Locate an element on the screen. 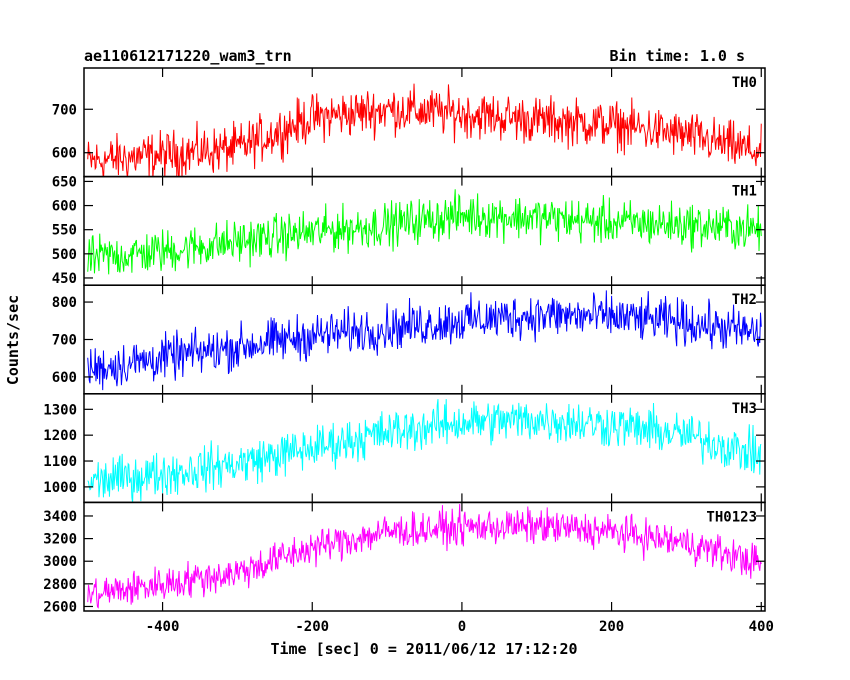 Image resolution: width=850 pixels, height=680 pixels. y-tick-label: 3000 is located at coordinates (60, 562).